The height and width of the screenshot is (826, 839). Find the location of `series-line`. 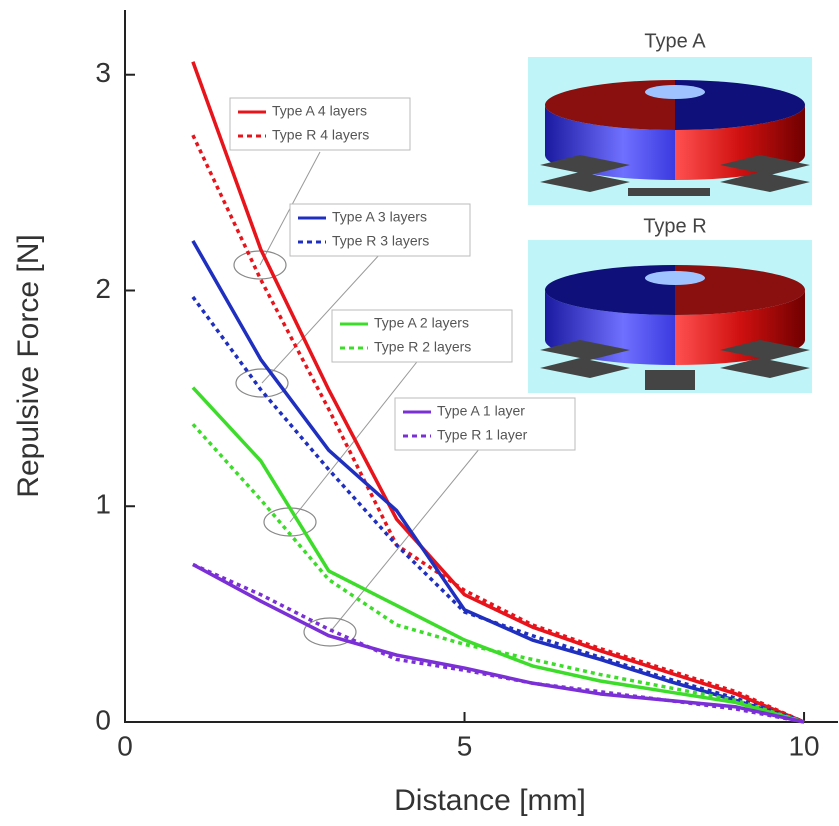

series-line is located at coordinates (498, 643).